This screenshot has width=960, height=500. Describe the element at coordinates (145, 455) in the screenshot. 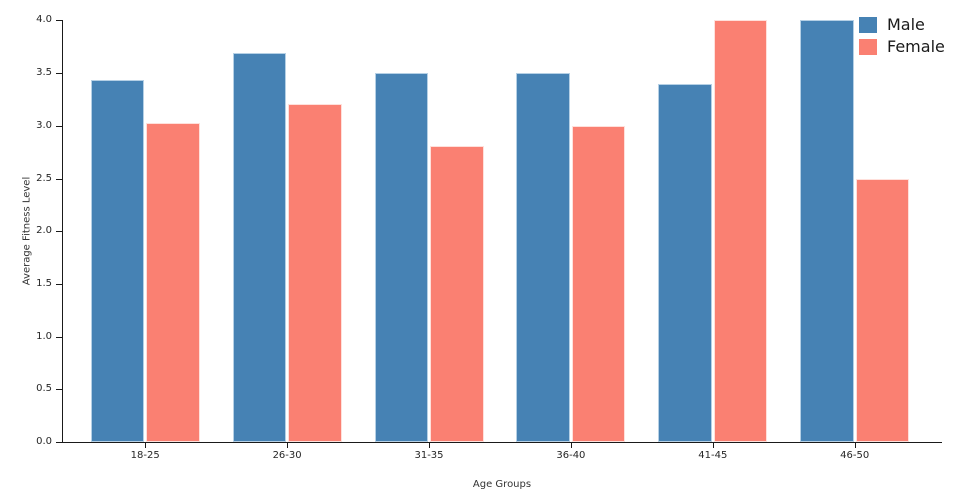

I see `x-tick-label-18-25: 18-25` at that location.